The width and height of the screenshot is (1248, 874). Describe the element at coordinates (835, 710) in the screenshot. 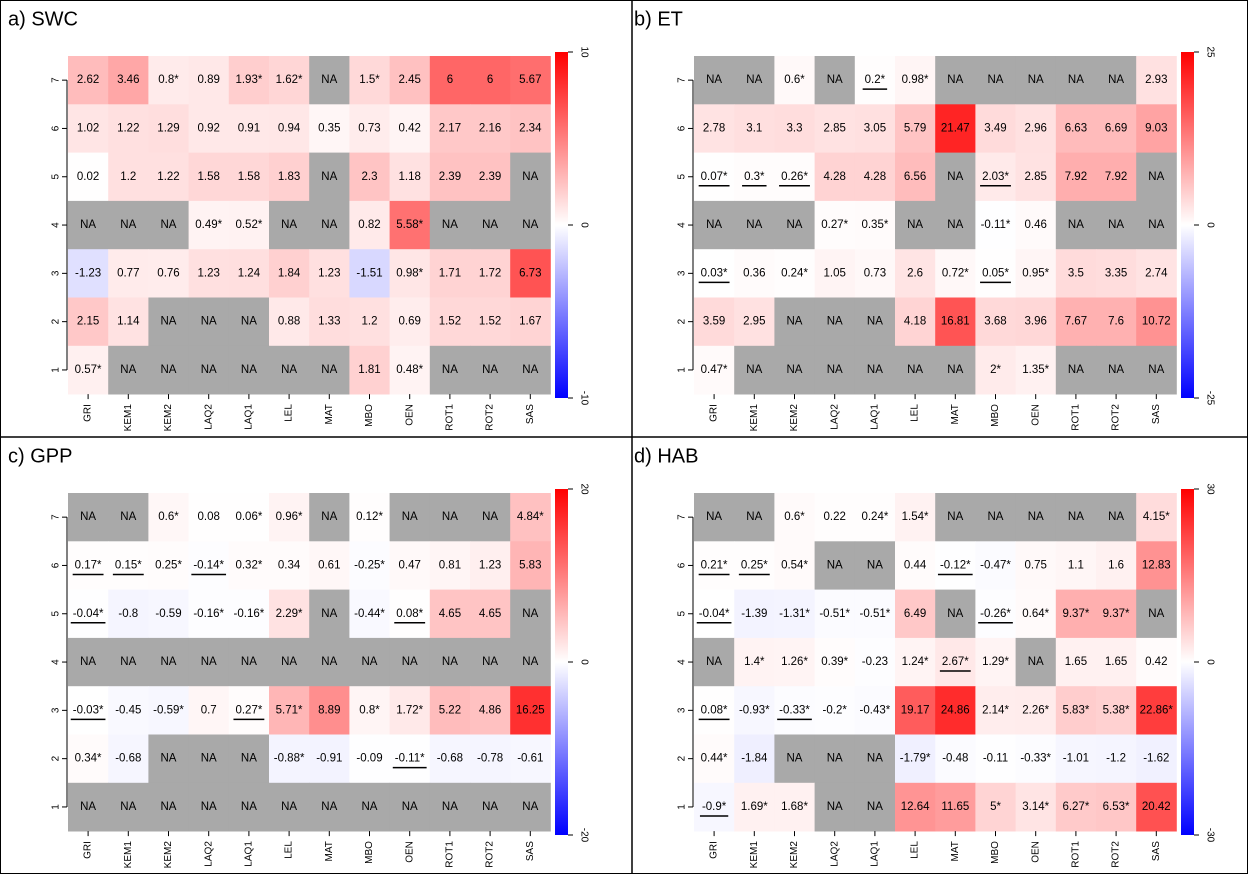

I see `cell-label: -0.2*` at that location.